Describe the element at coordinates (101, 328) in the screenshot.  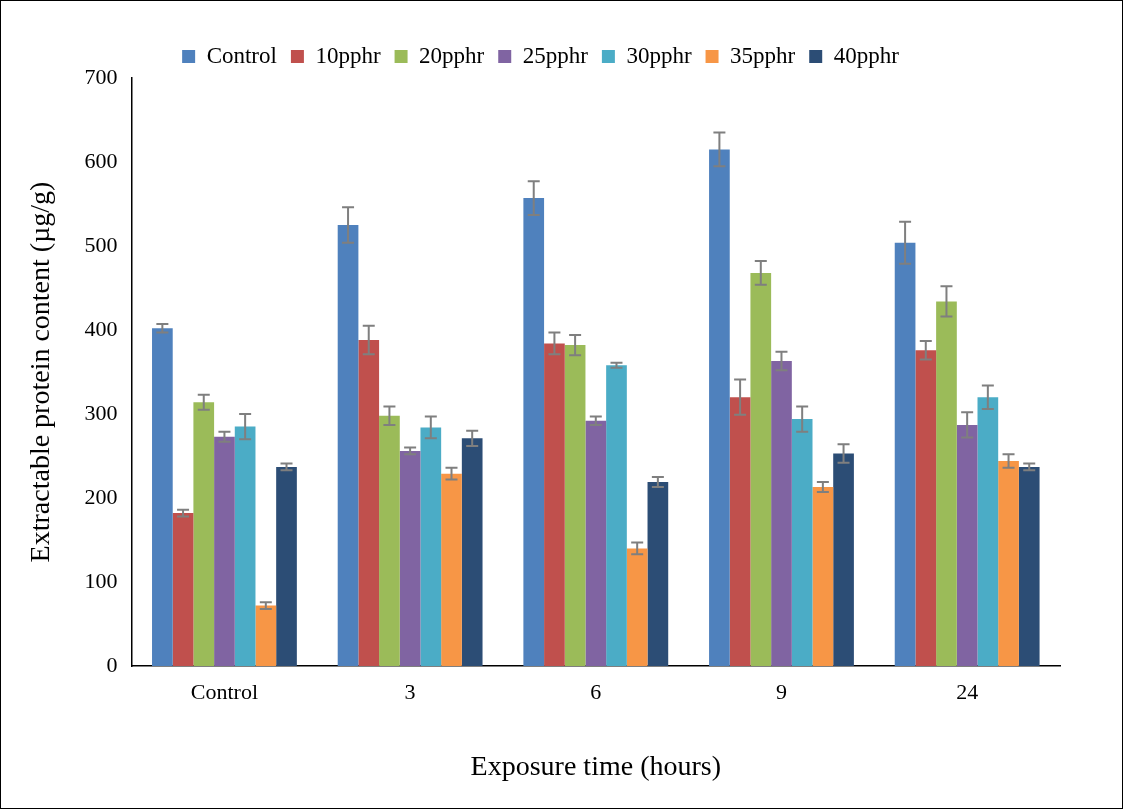
I see `y-tick-label: 400` at that location.